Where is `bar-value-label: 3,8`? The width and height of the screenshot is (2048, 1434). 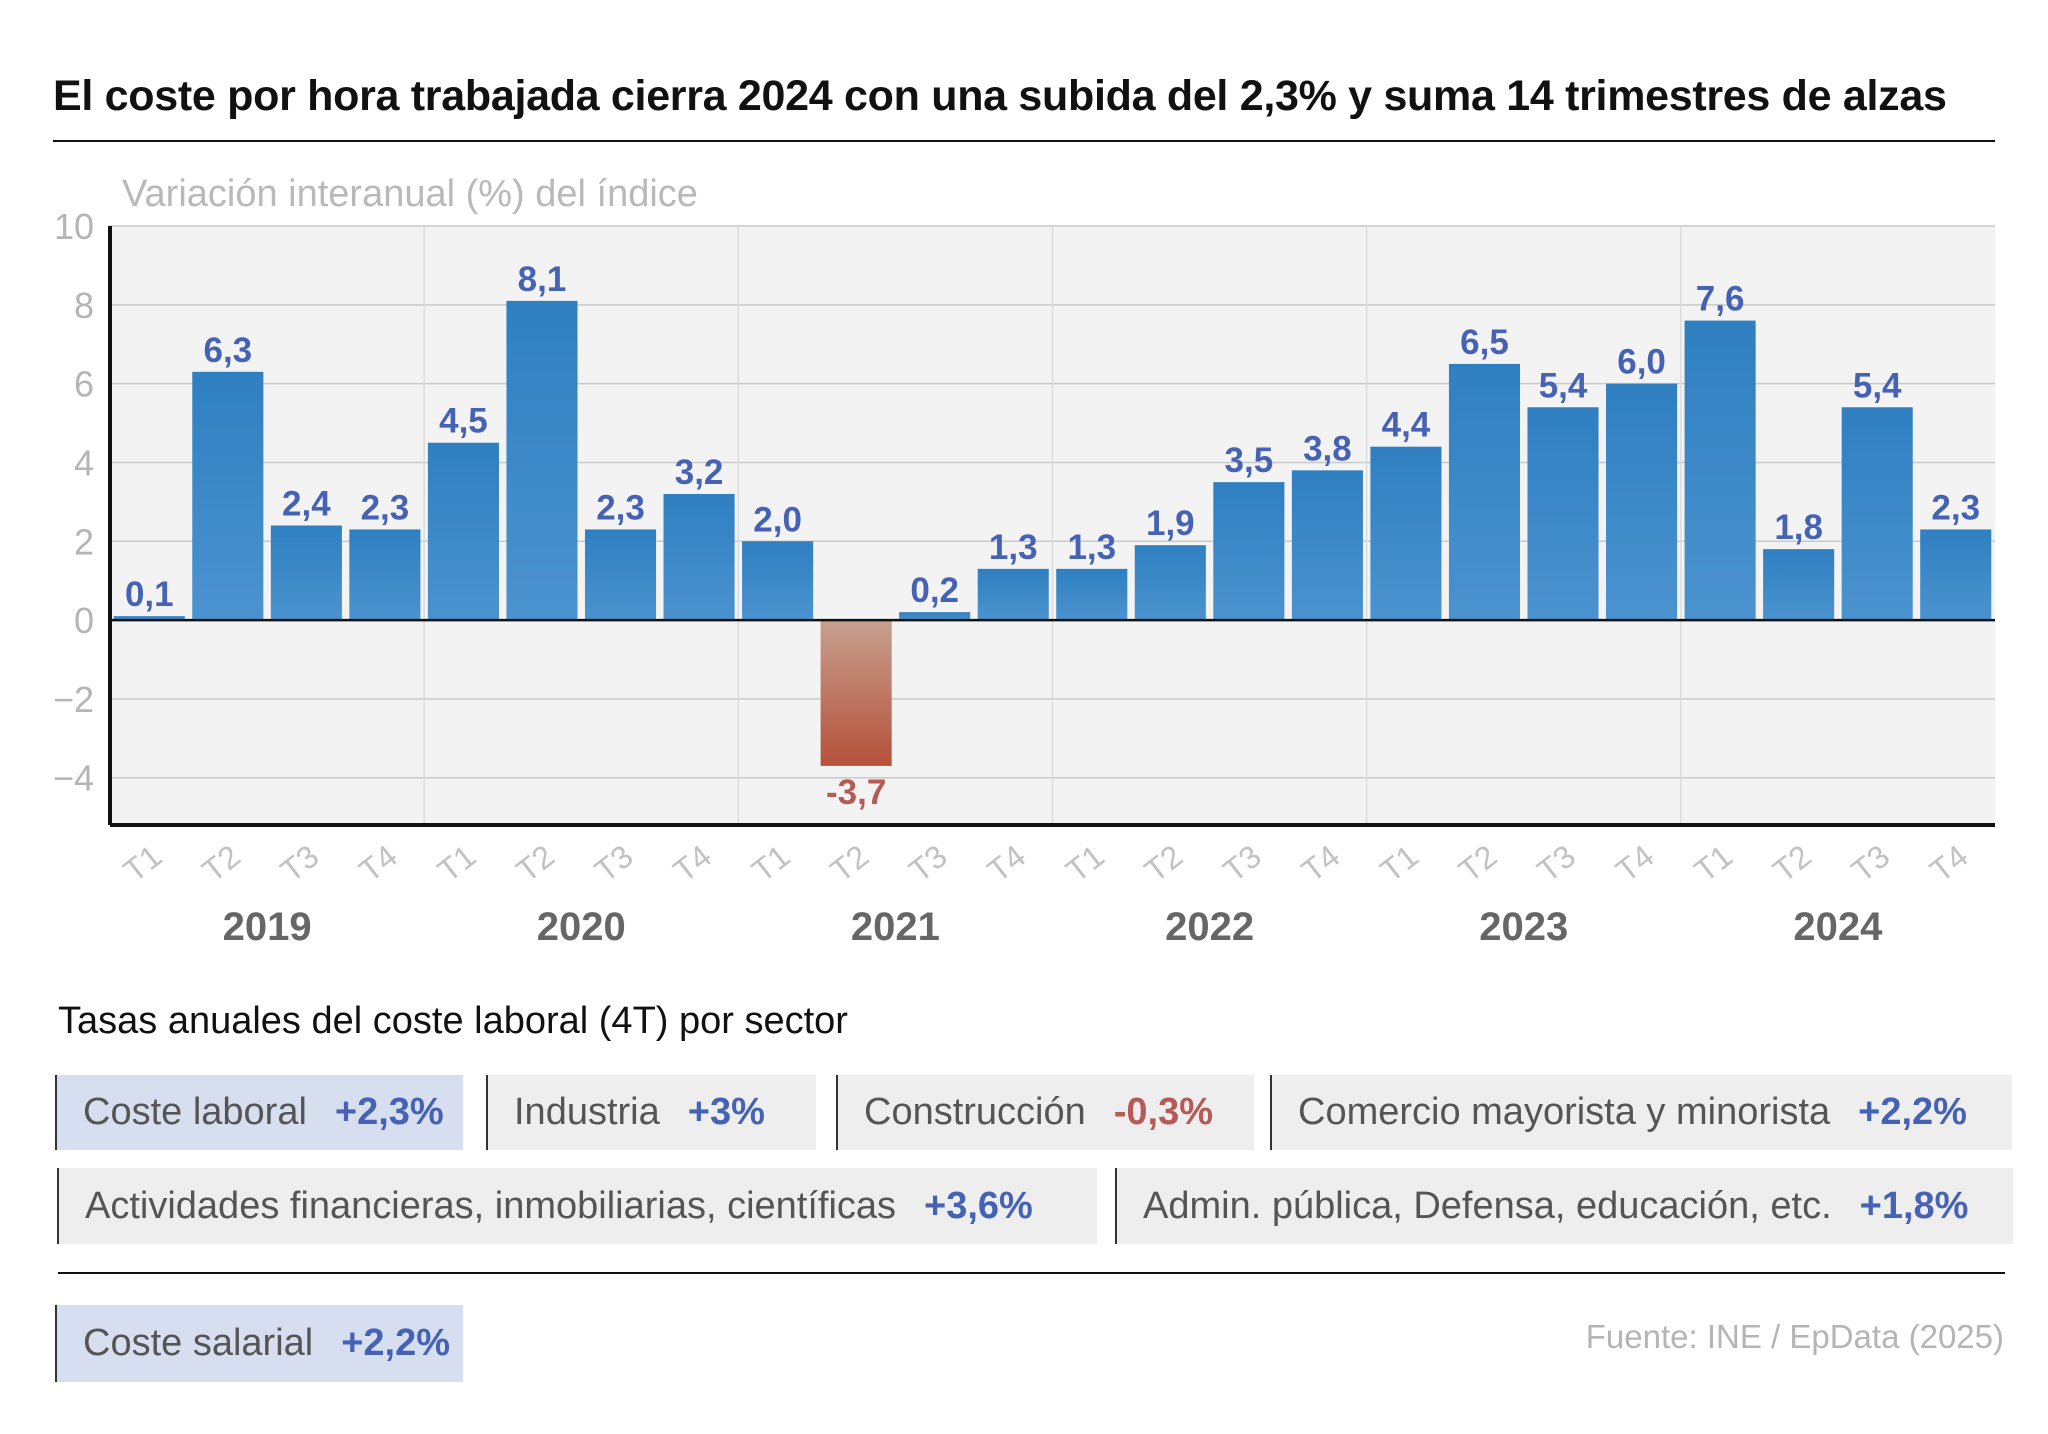
bar-value-label: 3,8 is located at coordinates (1327, 448).